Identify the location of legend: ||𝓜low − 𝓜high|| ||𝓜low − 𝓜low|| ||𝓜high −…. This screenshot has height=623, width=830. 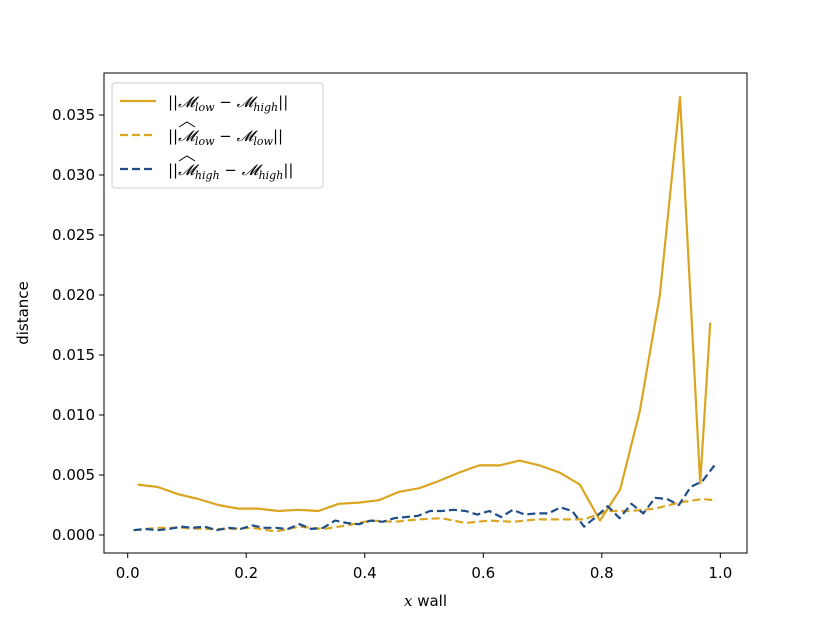
(217, 135).